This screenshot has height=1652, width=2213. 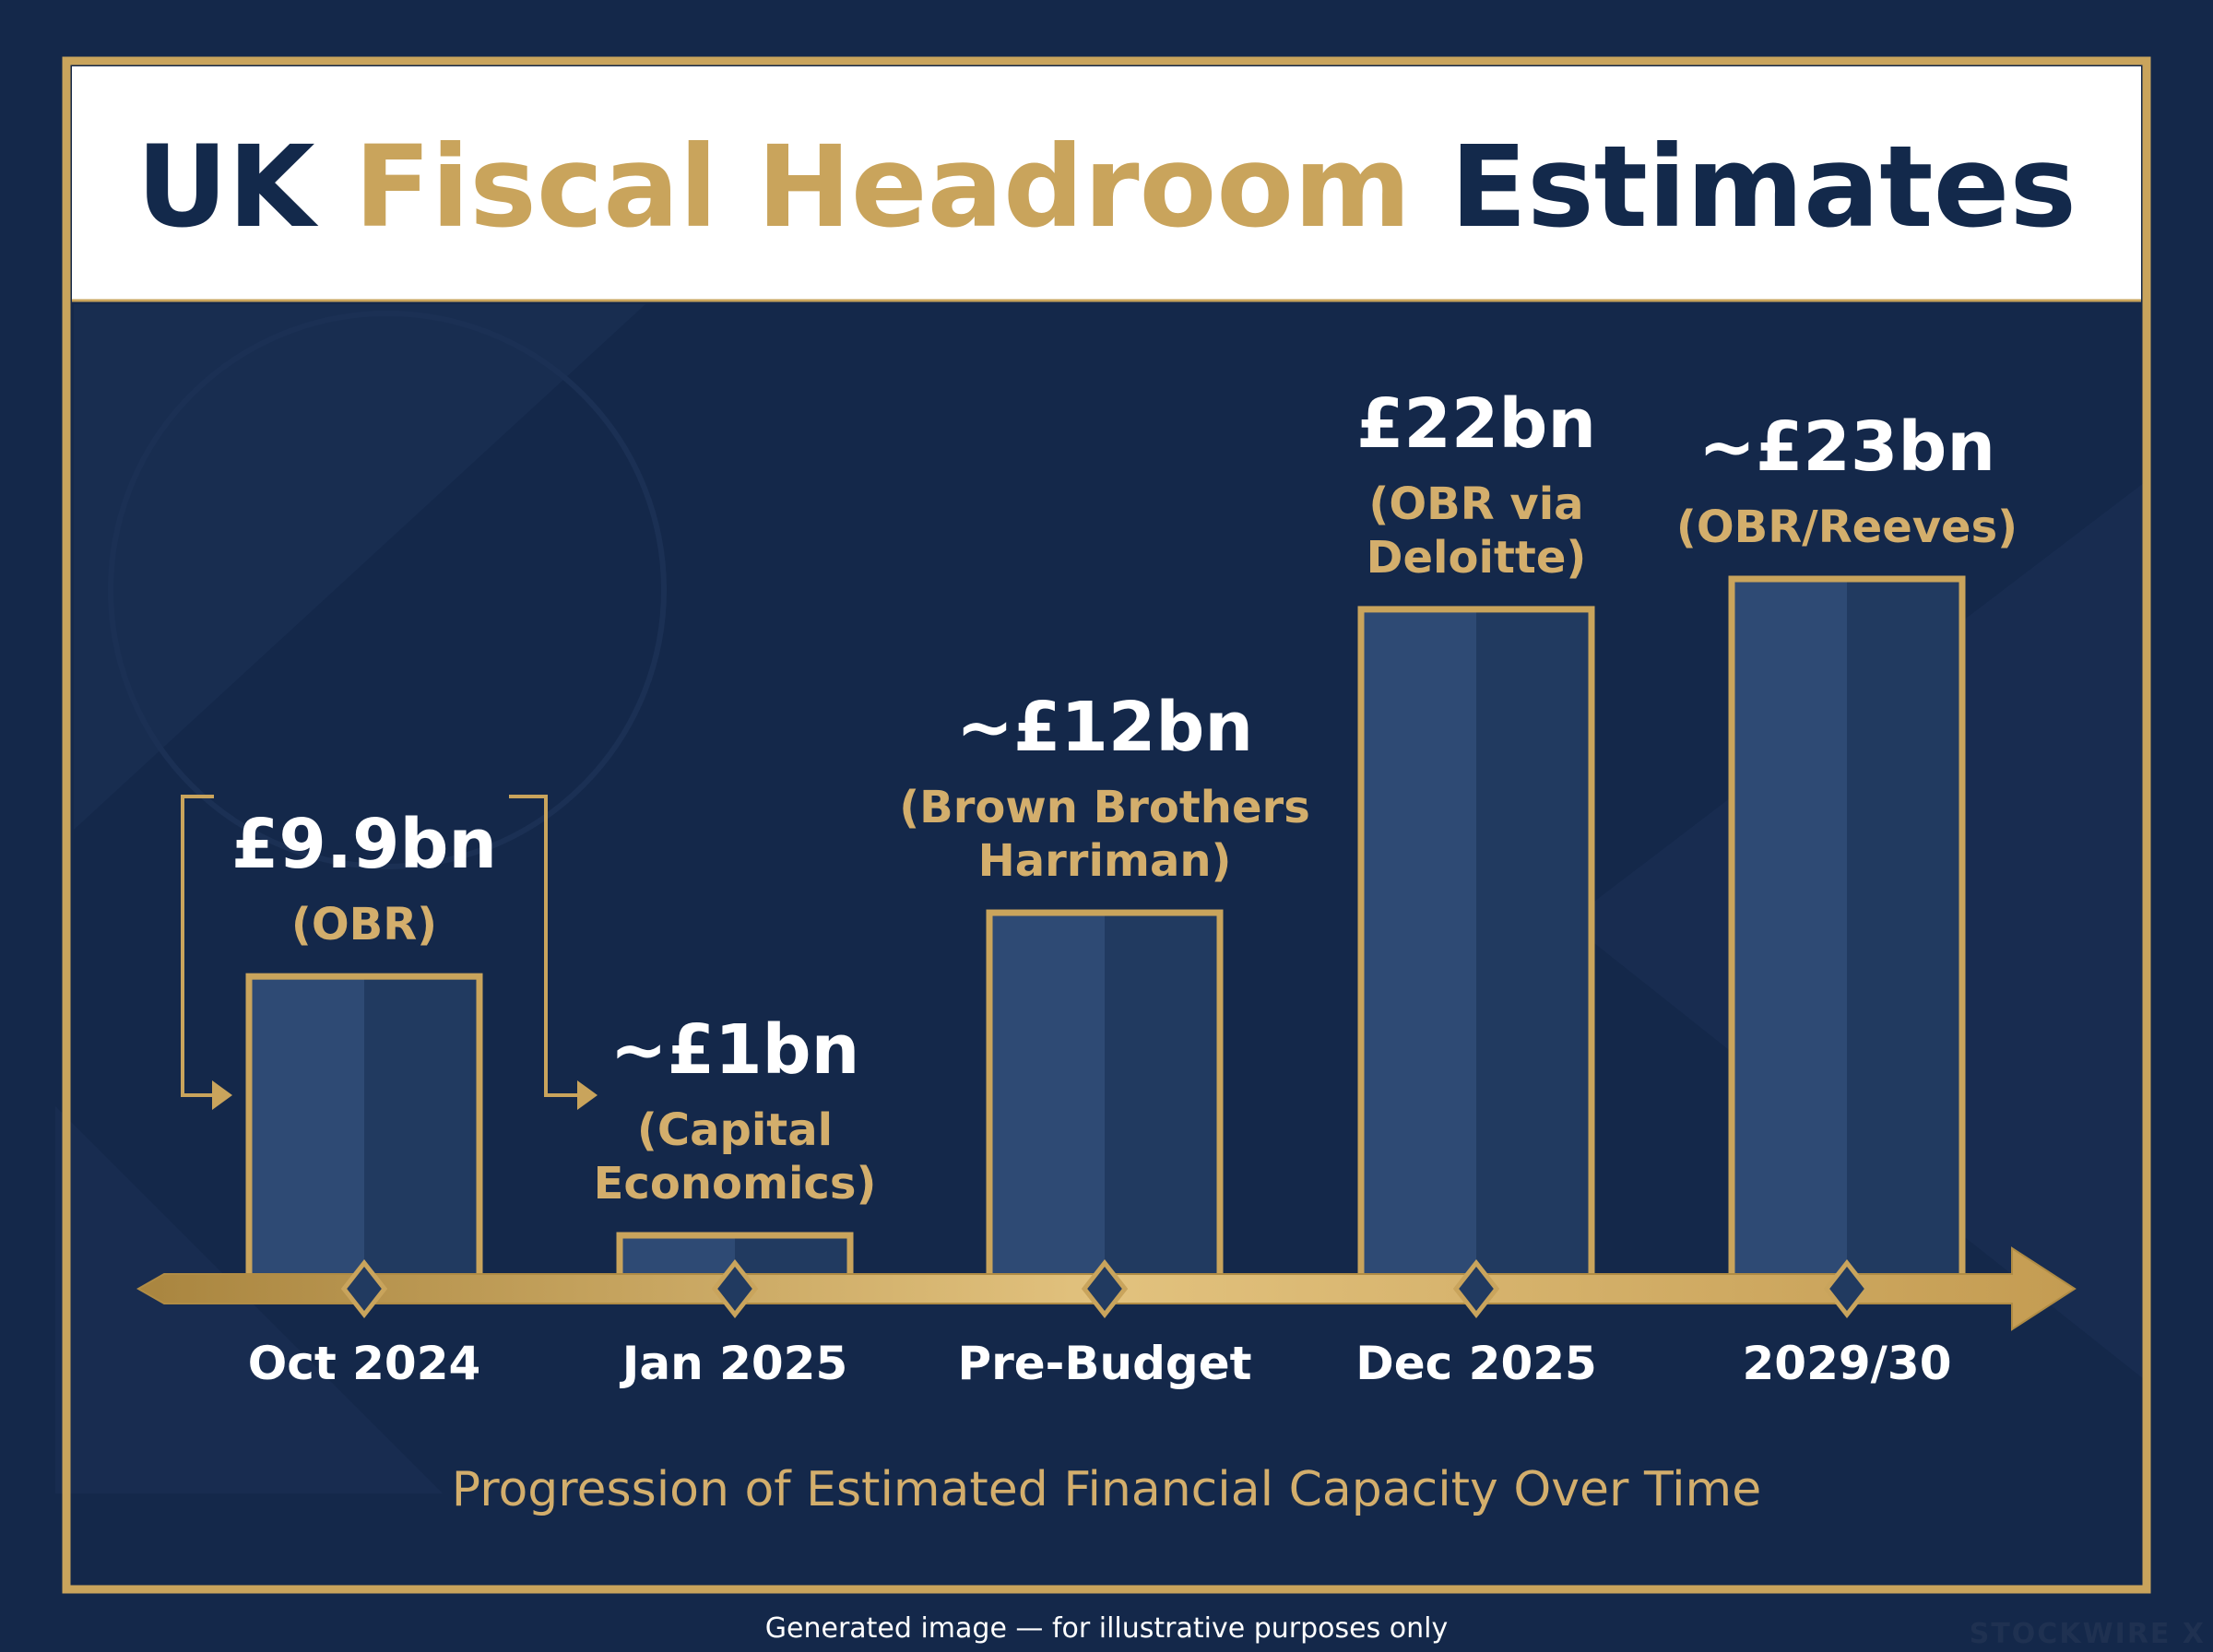 What do you see at coordinates (863, 187) in the screenshot?
I see `title-part-1: Fiscal Headroom` at bounding box center [863, 187].